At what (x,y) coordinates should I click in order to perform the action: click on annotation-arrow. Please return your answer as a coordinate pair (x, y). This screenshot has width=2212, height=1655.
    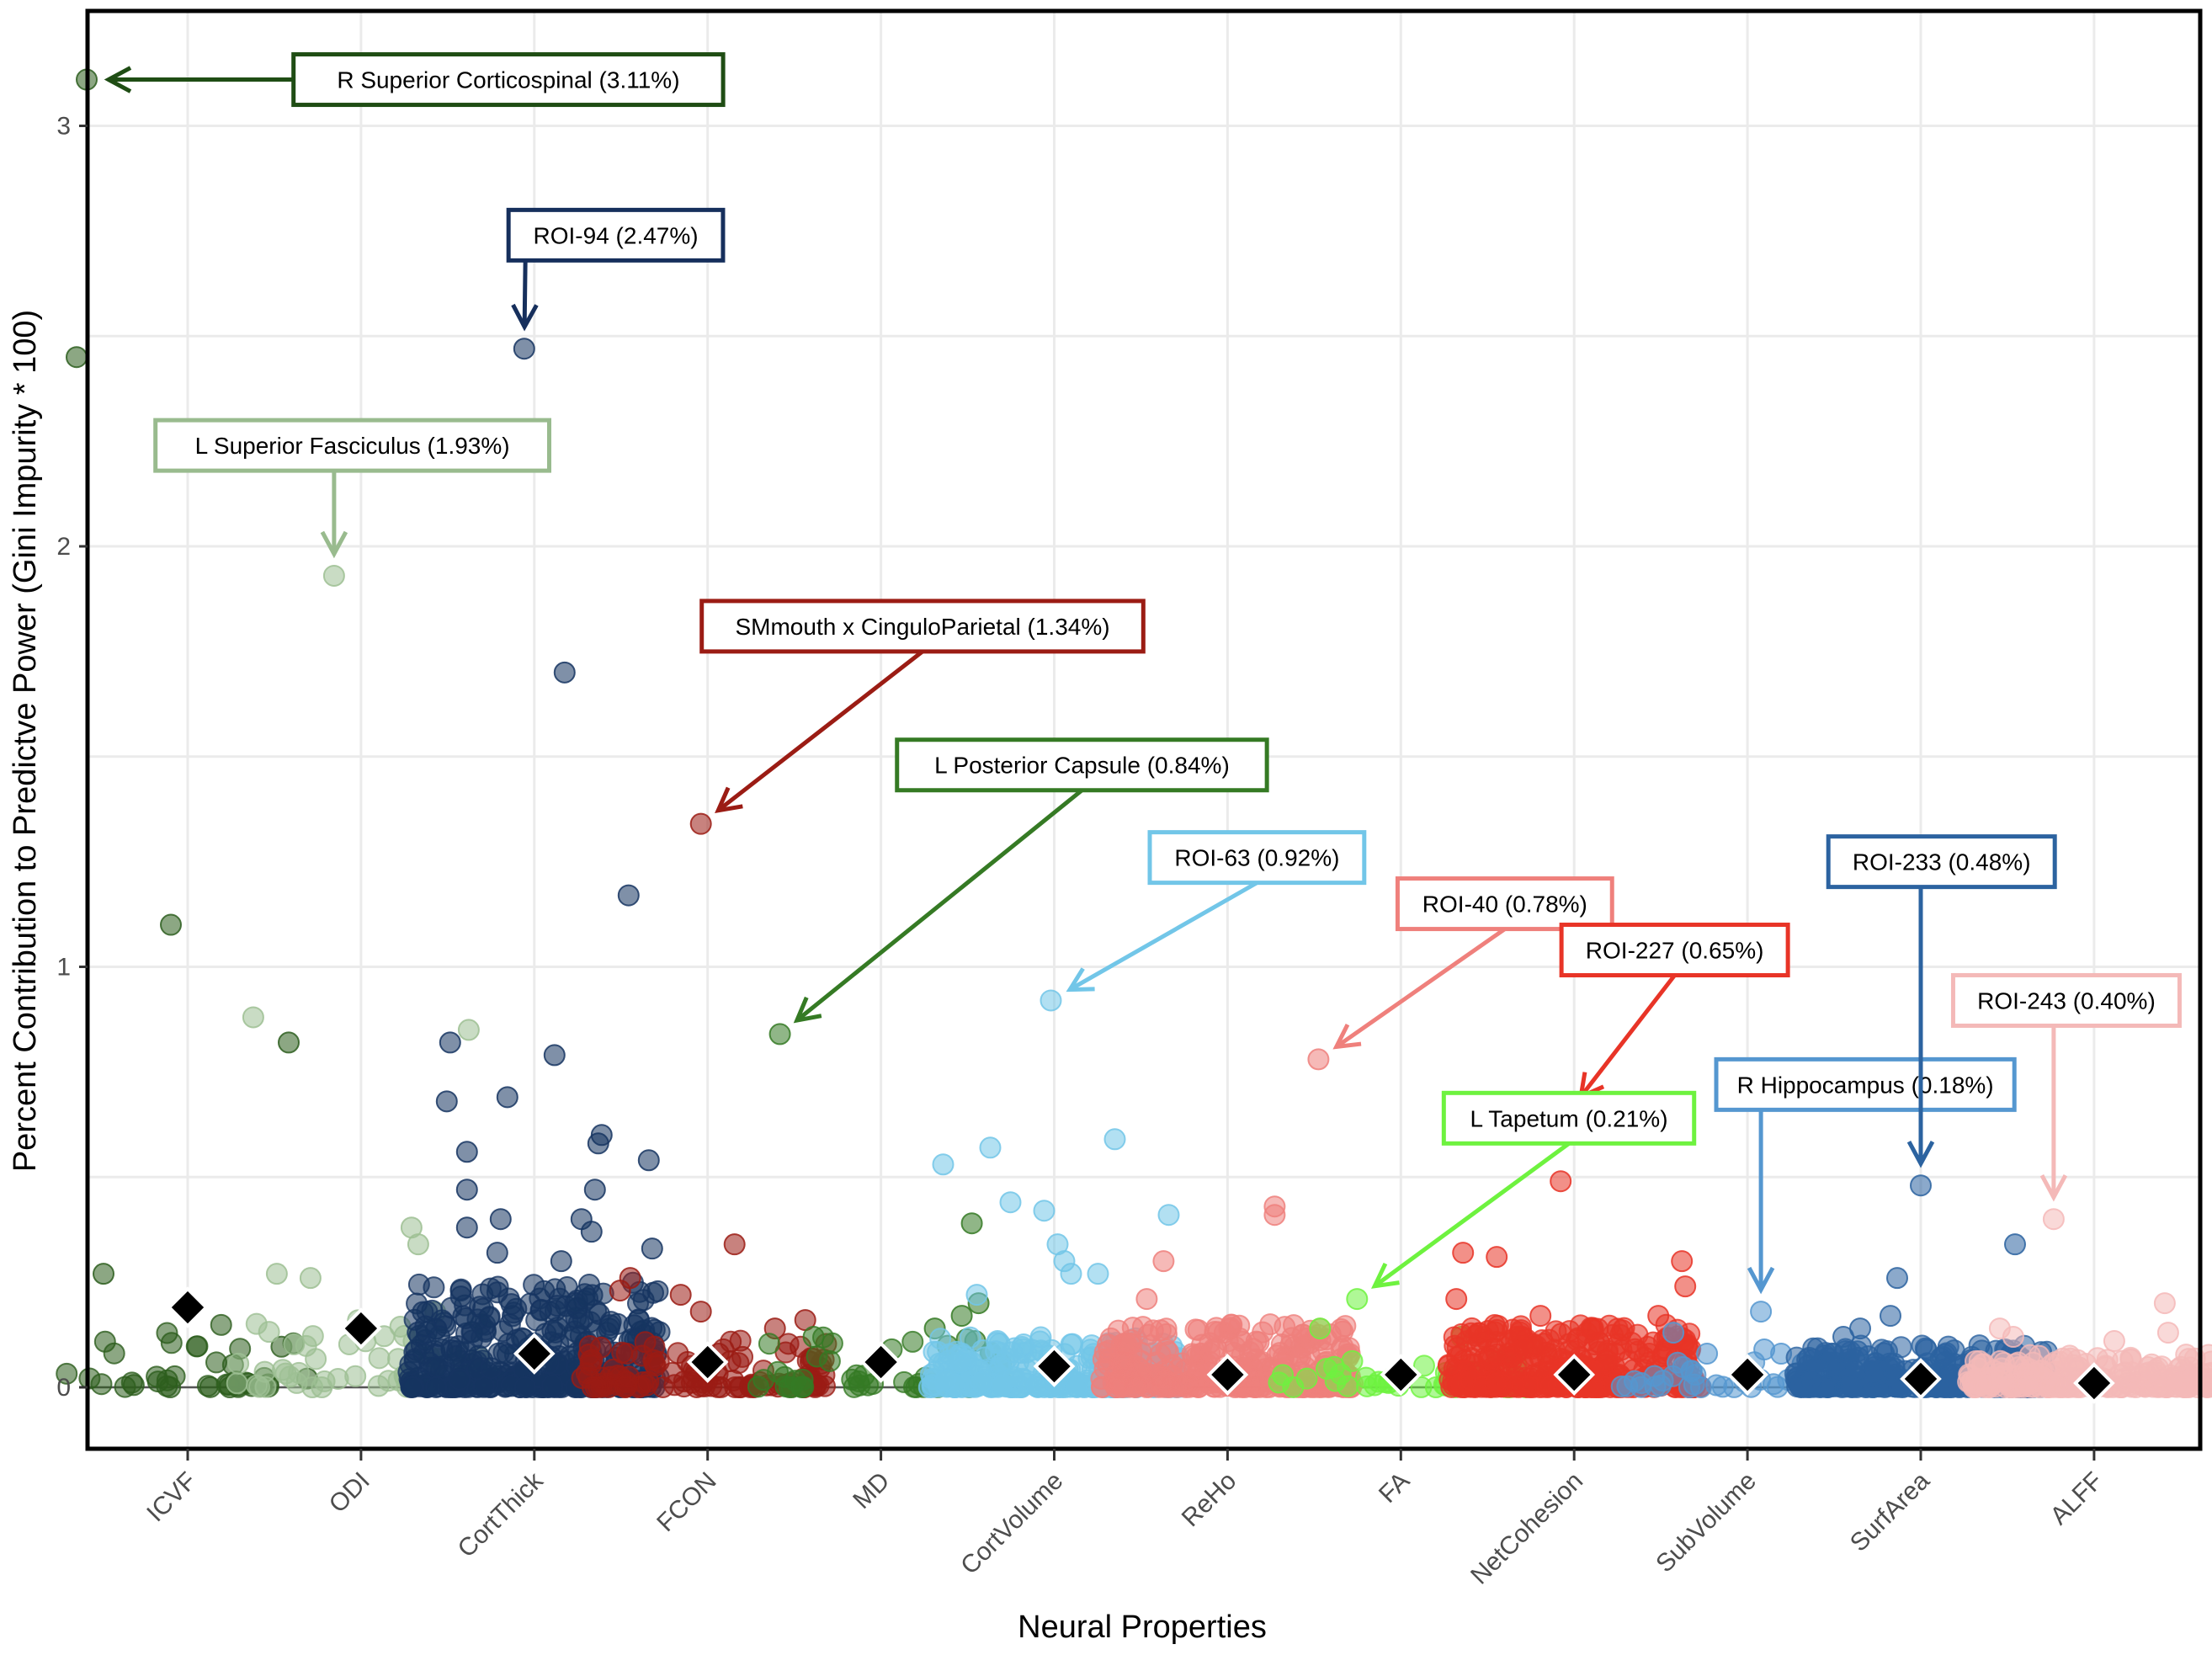
    Looking at the image, I should click on (1163, 937).